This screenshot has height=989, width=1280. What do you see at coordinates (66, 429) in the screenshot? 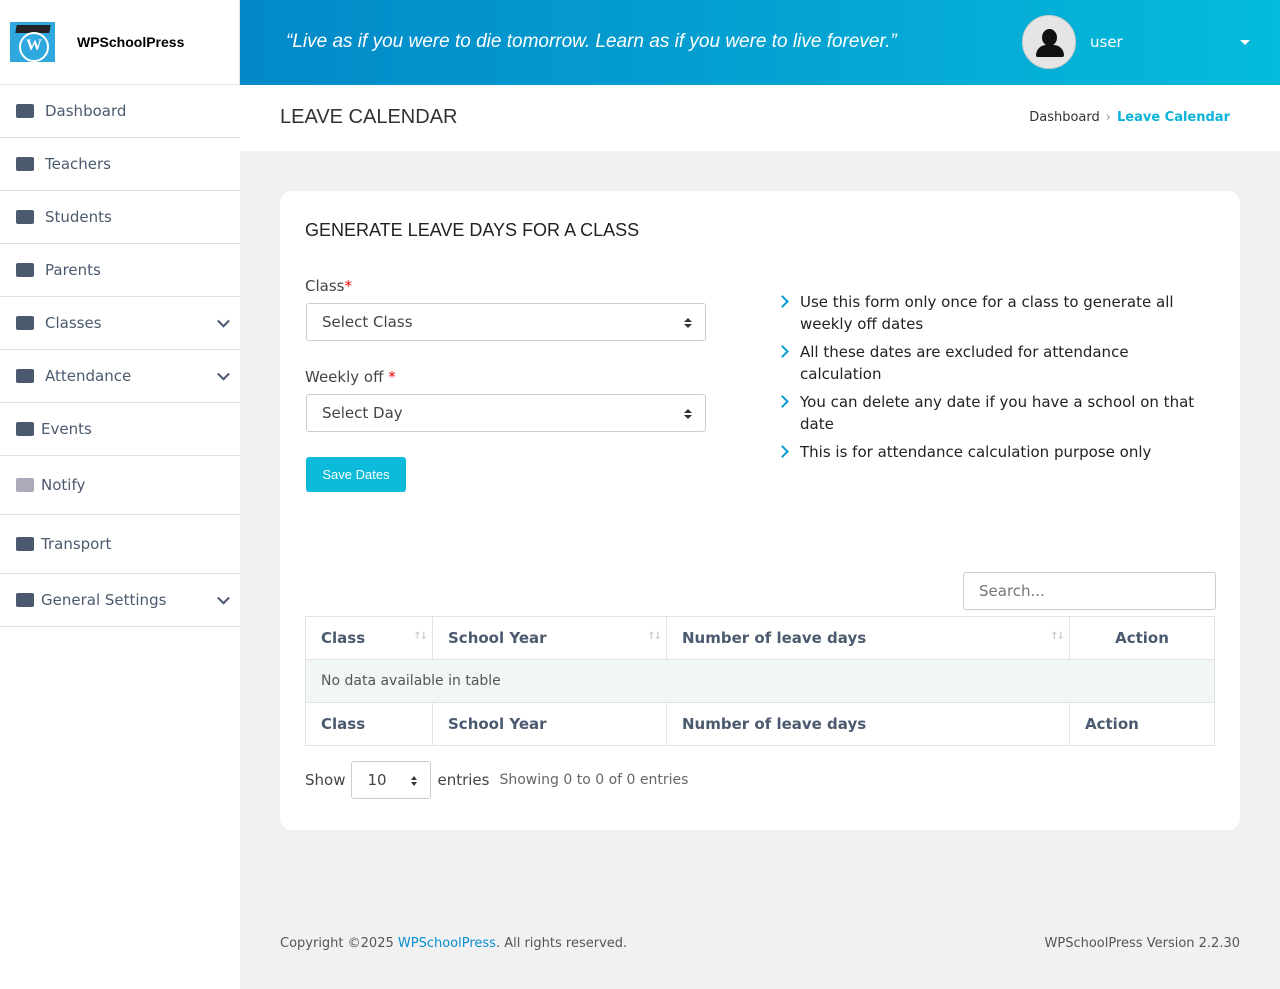
I see `sidebar-item-label: Events` at bounding box center [66, 429].